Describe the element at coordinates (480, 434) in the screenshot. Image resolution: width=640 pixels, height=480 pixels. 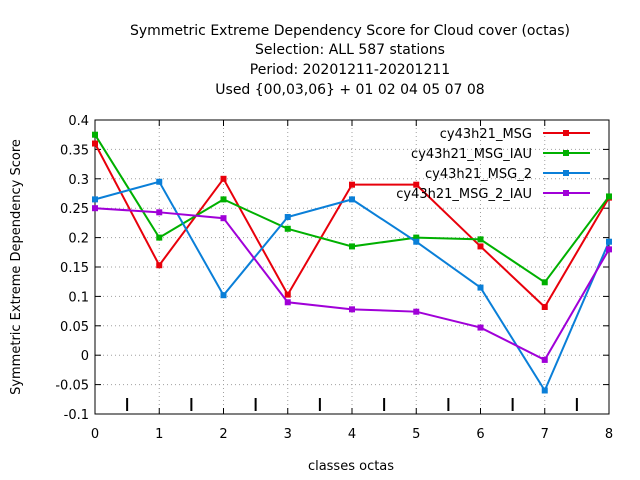
I see `x-tick-label: 6` at that location.